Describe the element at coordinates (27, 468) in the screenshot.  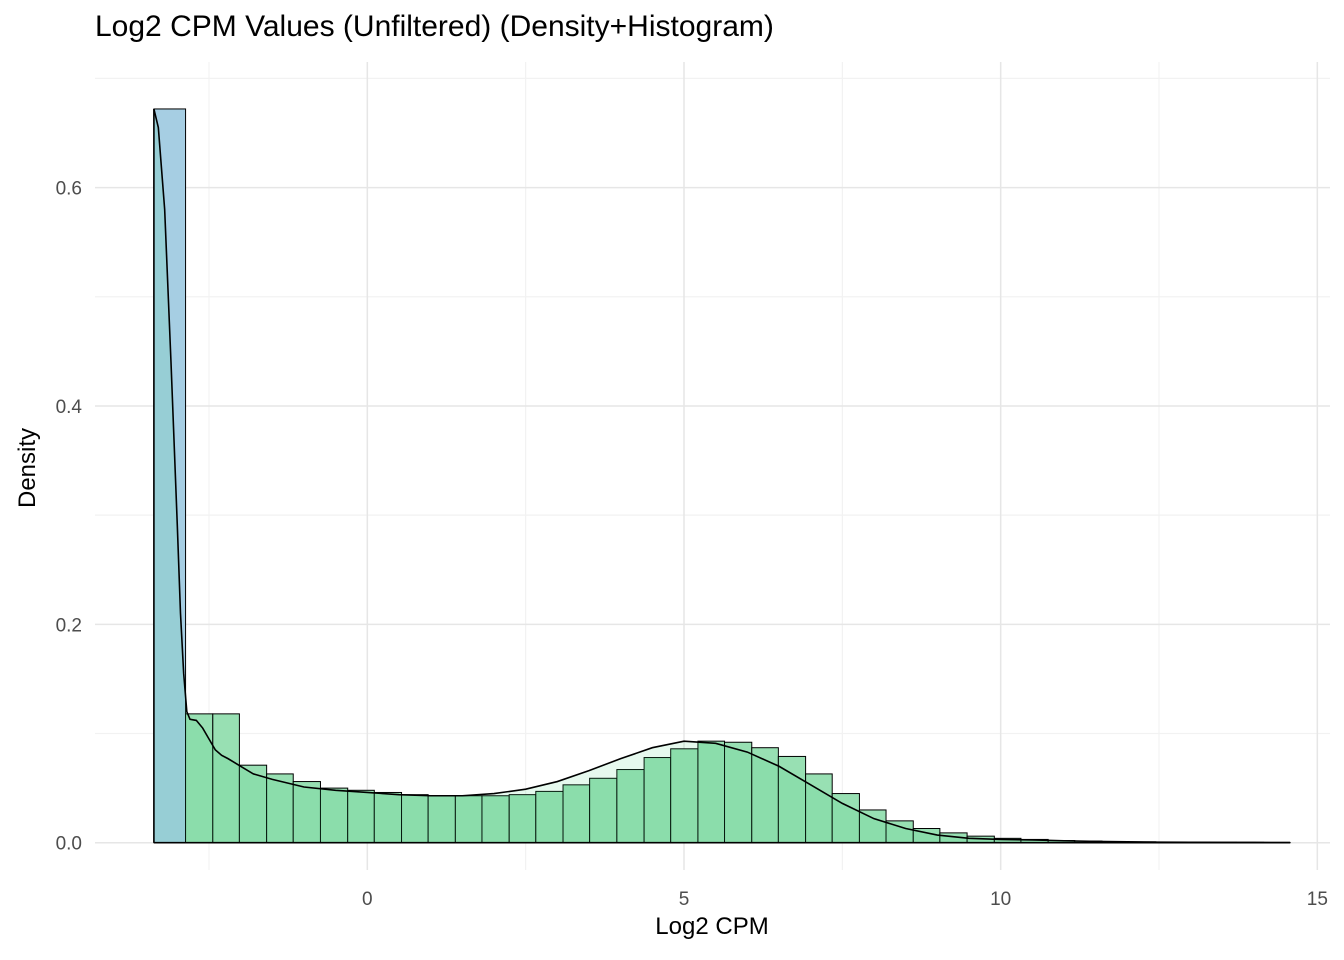
I see `y-axis-label: Density` at that location.